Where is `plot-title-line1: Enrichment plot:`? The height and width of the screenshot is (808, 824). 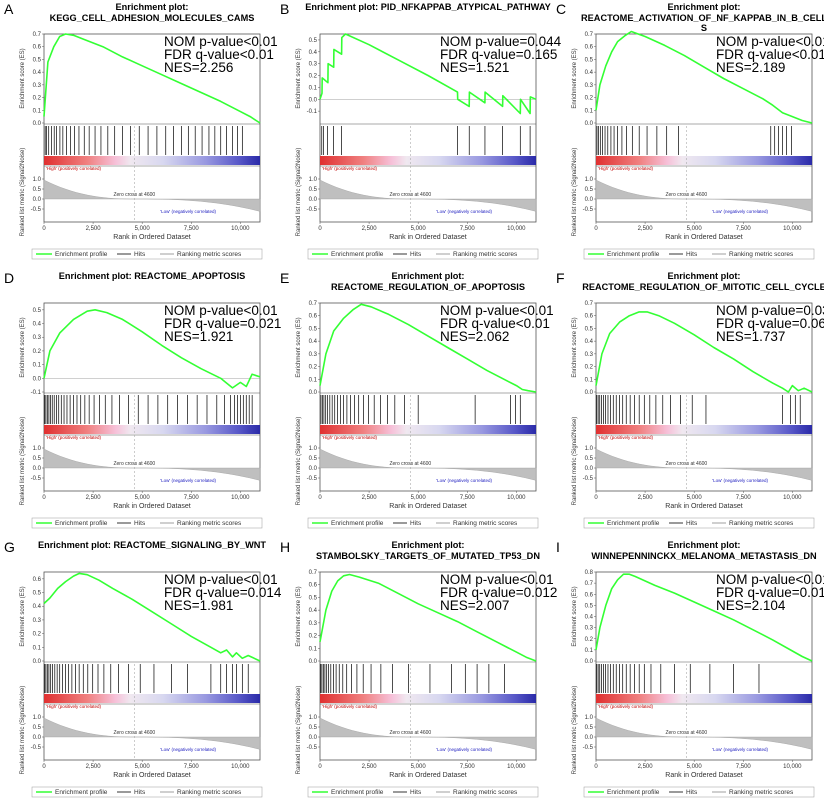
plot-title-line1: Enrichment plot: is located at coordinates (704, 545).